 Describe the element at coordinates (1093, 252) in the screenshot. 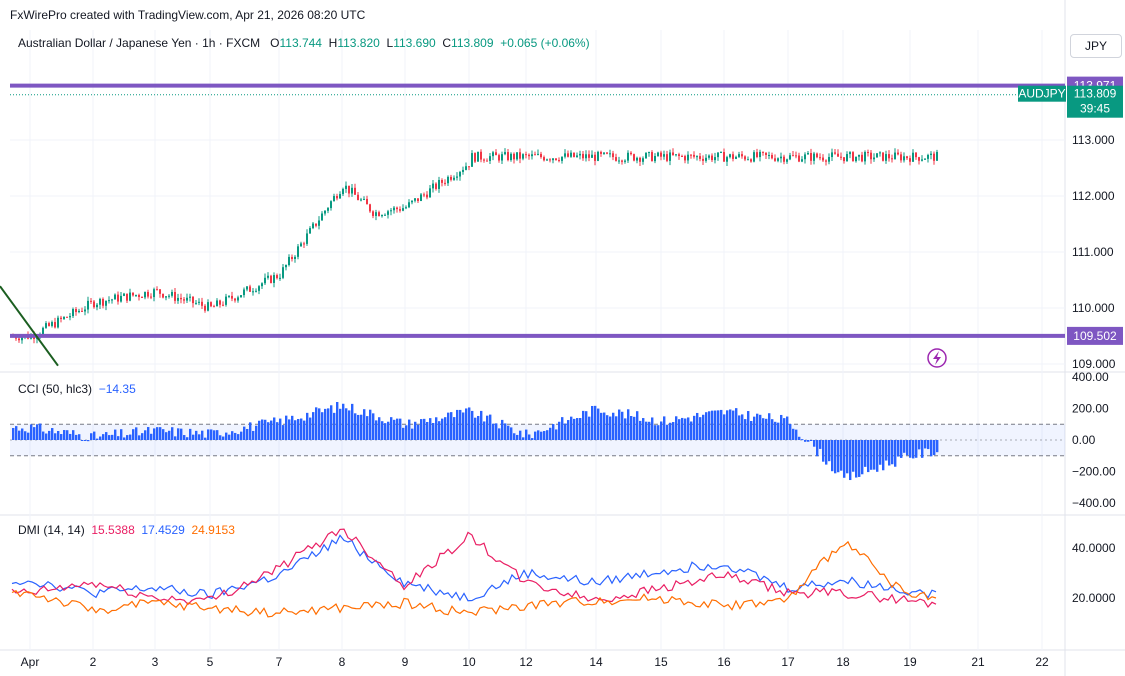

I see `price-tick-label: 111.000` at that location.